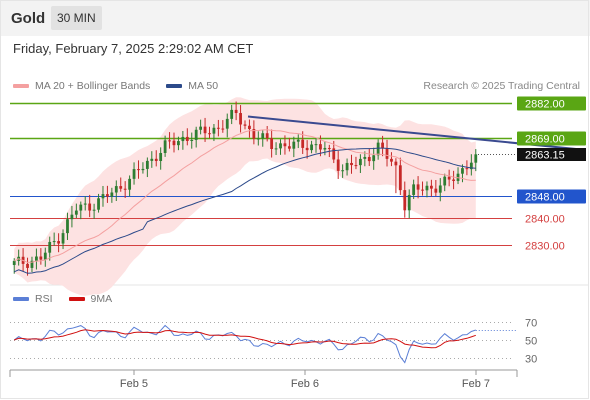  What do you see at coordinates (90, 299) in the screenshot?
I see `legend-item-9ma: 9MA` at bounding box center [90, 299].